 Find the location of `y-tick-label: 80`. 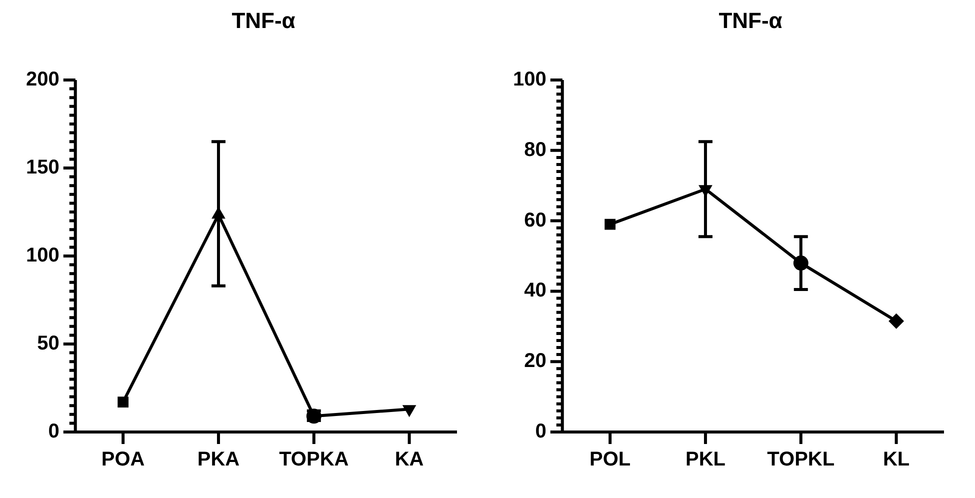

y-tick-label: 80 is located at coordinates (535, 149).